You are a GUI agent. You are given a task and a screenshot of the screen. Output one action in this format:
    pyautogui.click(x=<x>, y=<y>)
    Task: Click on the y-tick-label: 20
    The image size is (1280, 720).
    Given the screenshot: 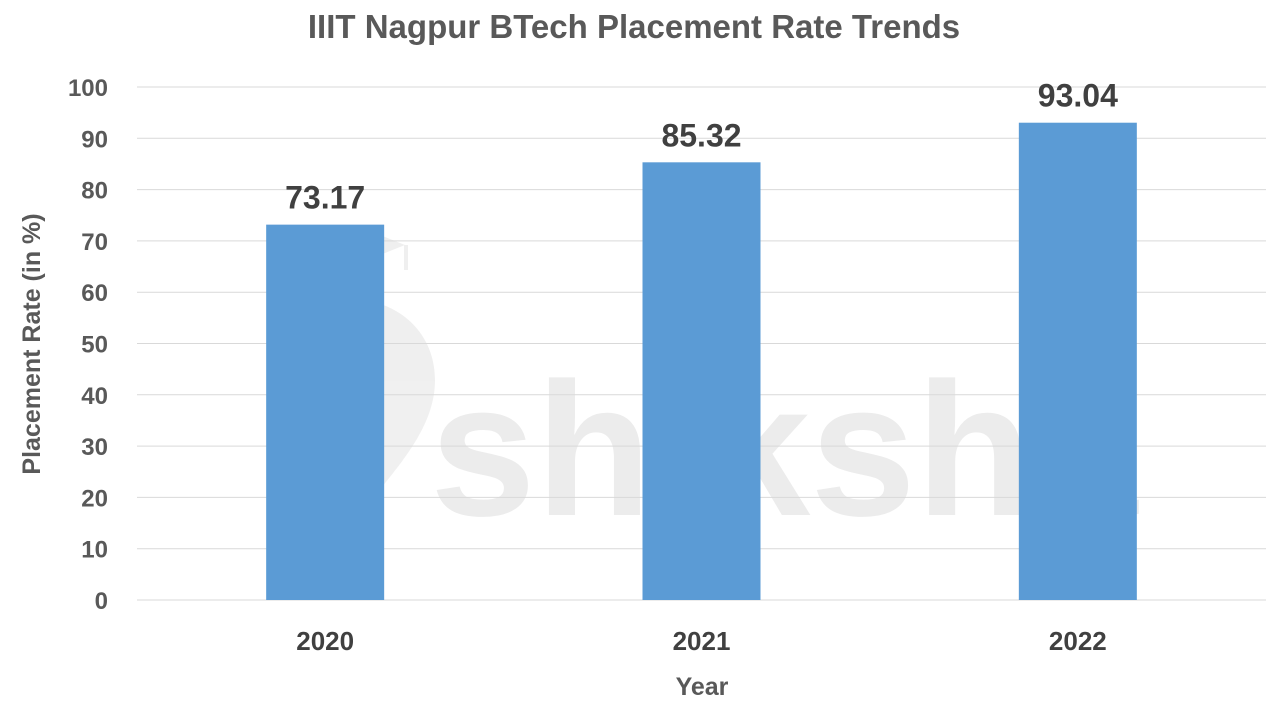 What is the action you would take?
    pyautogui.click(x=94, y=498)
    